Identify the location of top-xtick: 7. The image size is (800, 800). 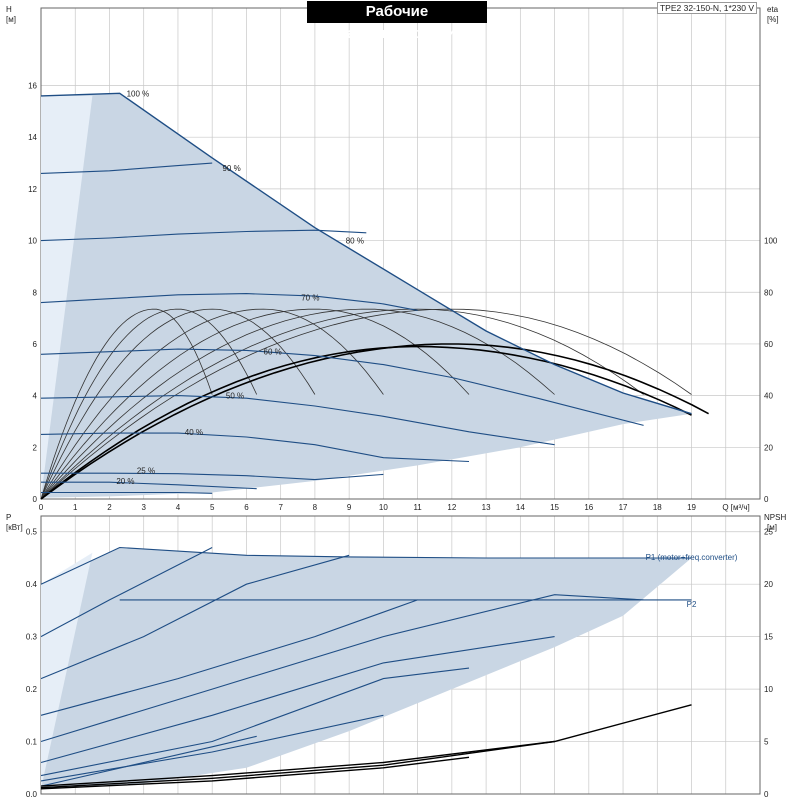
(280, 507).